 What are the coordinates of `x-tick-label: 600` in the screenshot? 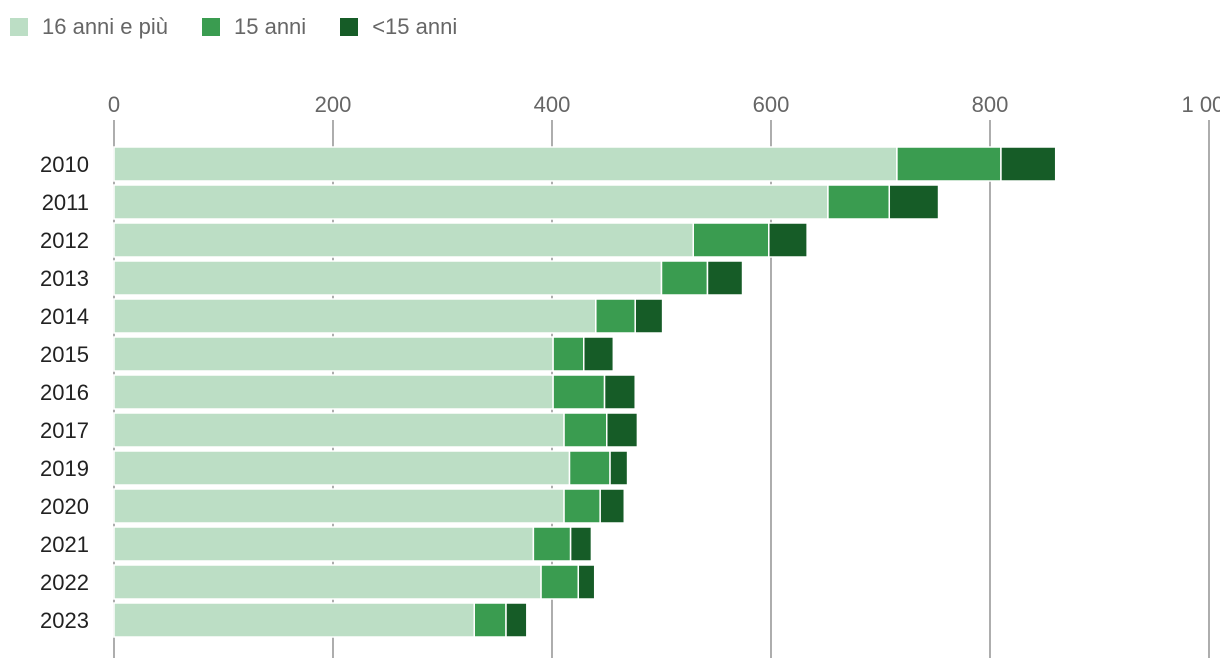 It's located at (771, 104).